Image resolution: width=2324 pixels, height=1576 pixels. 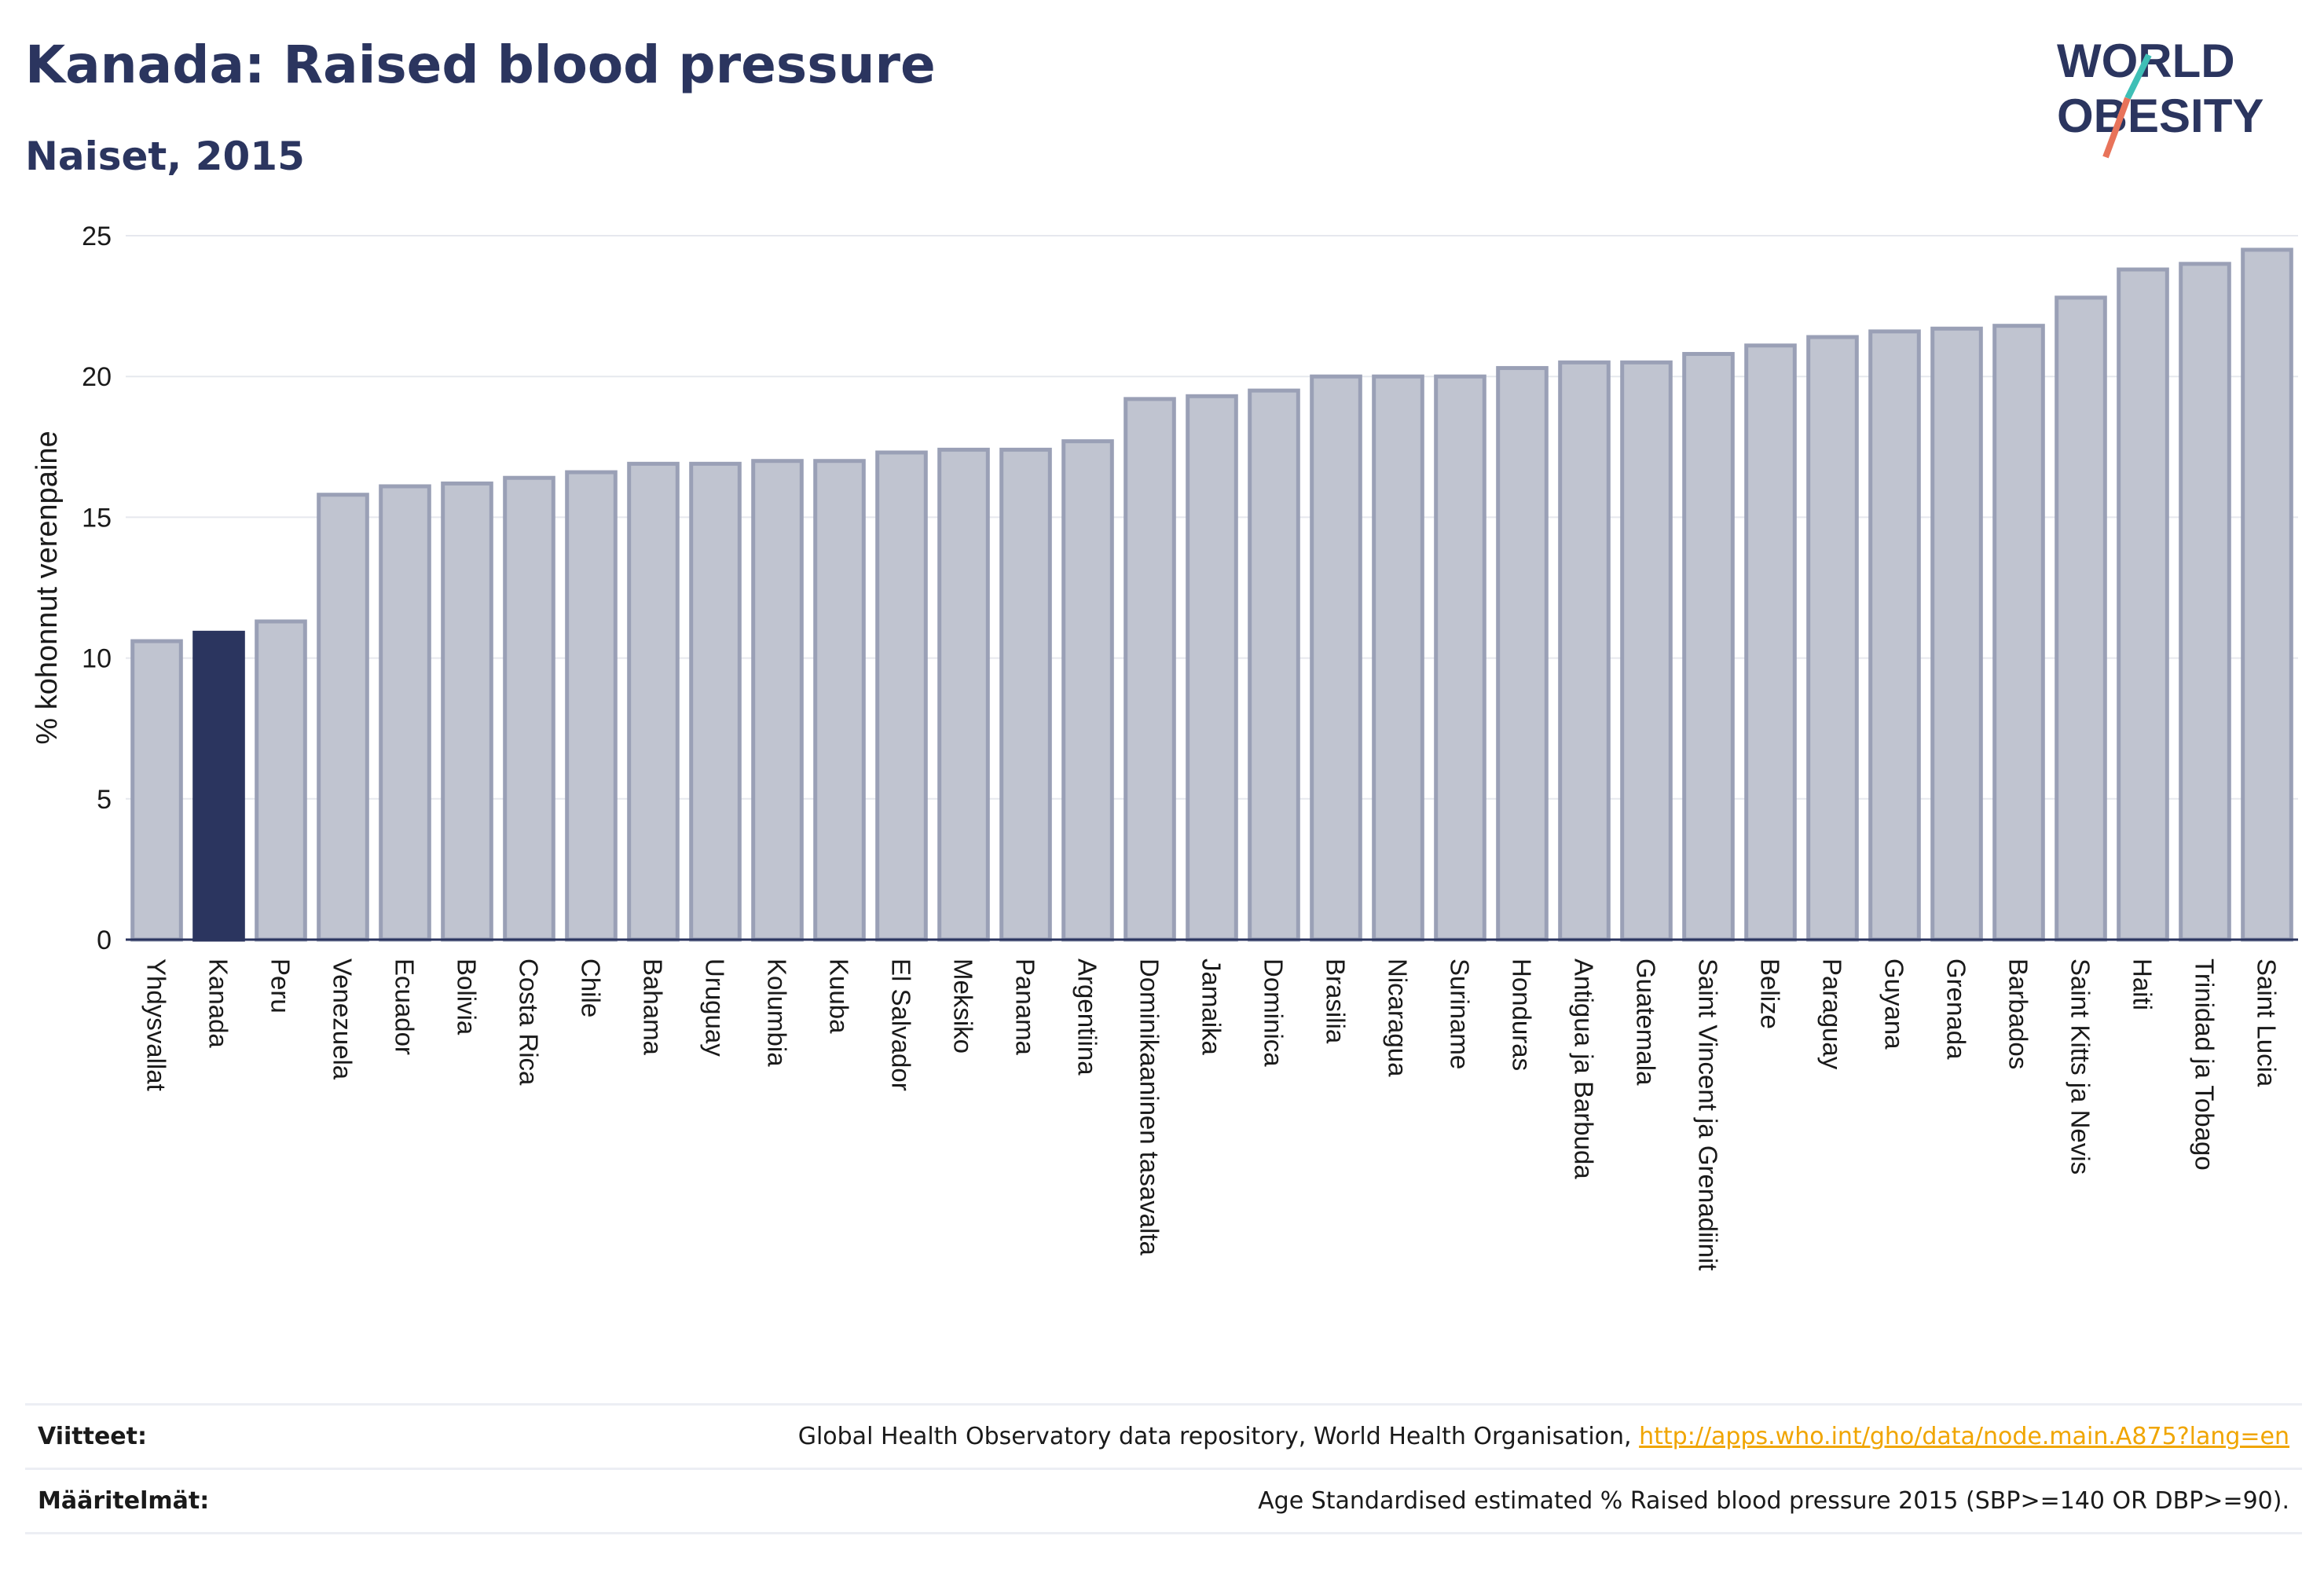 I want to click on logo-slash-teal, so click(x=2138, y=76).